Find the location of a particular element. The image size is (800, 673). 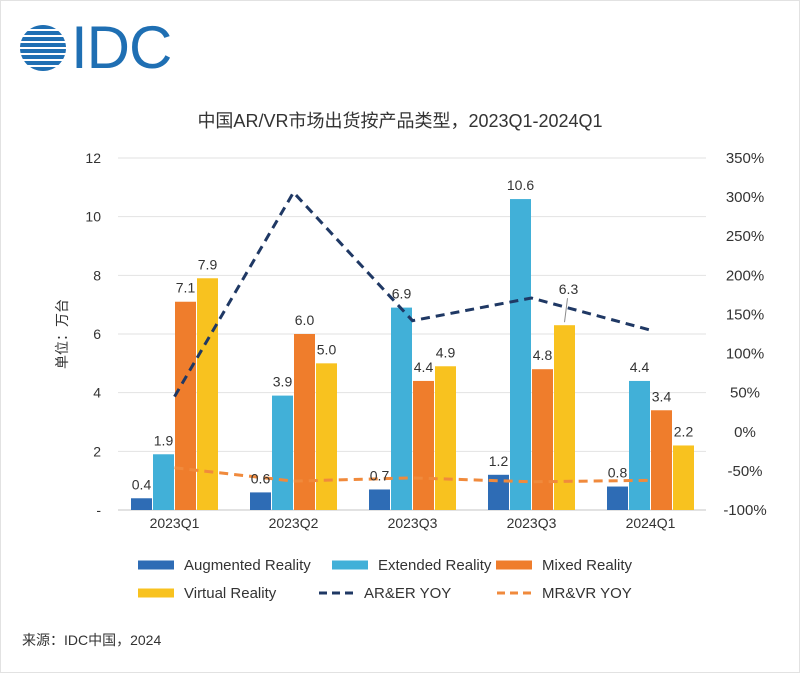

data-label-extended-reality: 3.9 is located at coordinates (283, 382).